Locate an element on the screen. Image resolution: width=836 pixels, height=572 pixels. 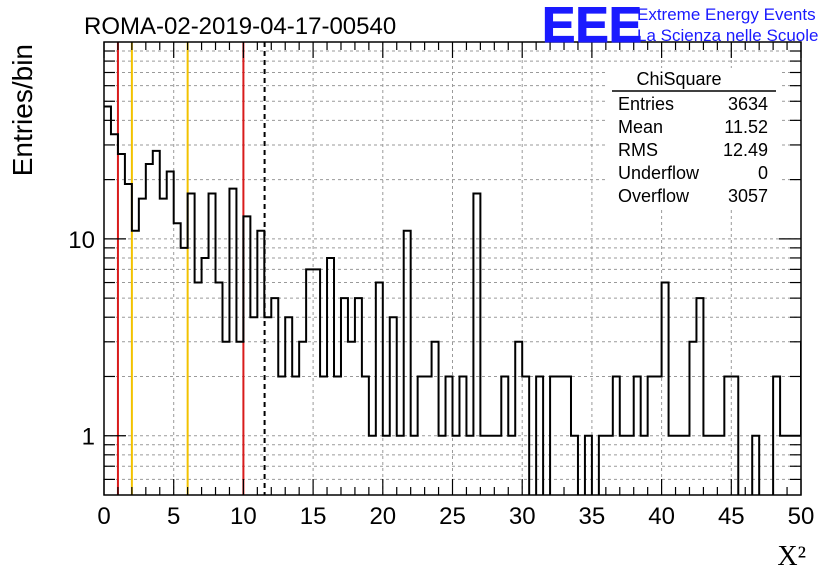
stats-value-underflow: 0 is located at coordinates (763, 173).